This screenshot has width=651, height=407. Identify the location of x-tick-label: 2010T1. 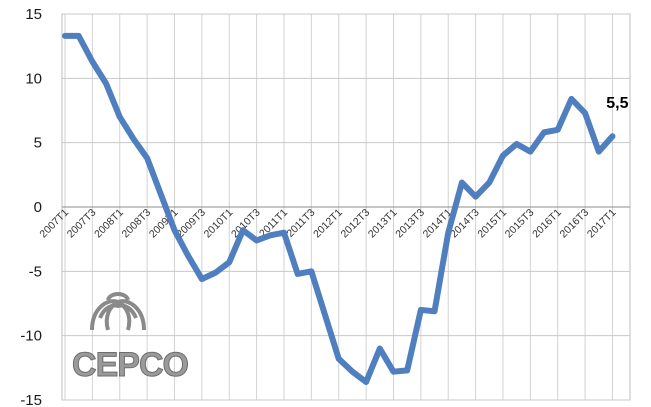
(219, 224).